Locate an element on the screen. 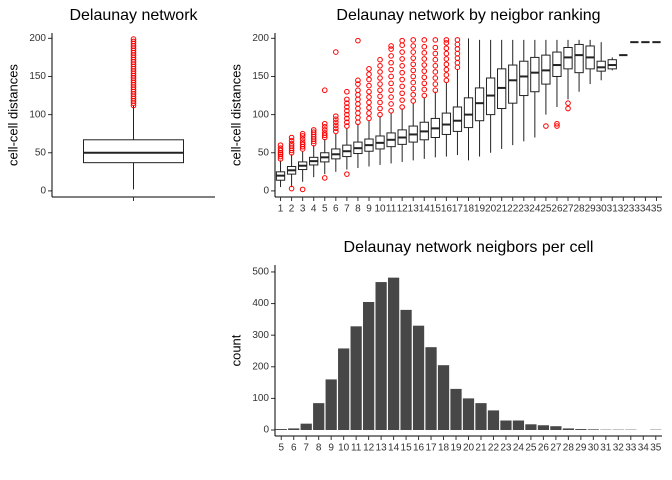 Image resolution: width=672 pixels, height=480 pixels. x-tick-label: 27 is located at coordinates (568, 209).